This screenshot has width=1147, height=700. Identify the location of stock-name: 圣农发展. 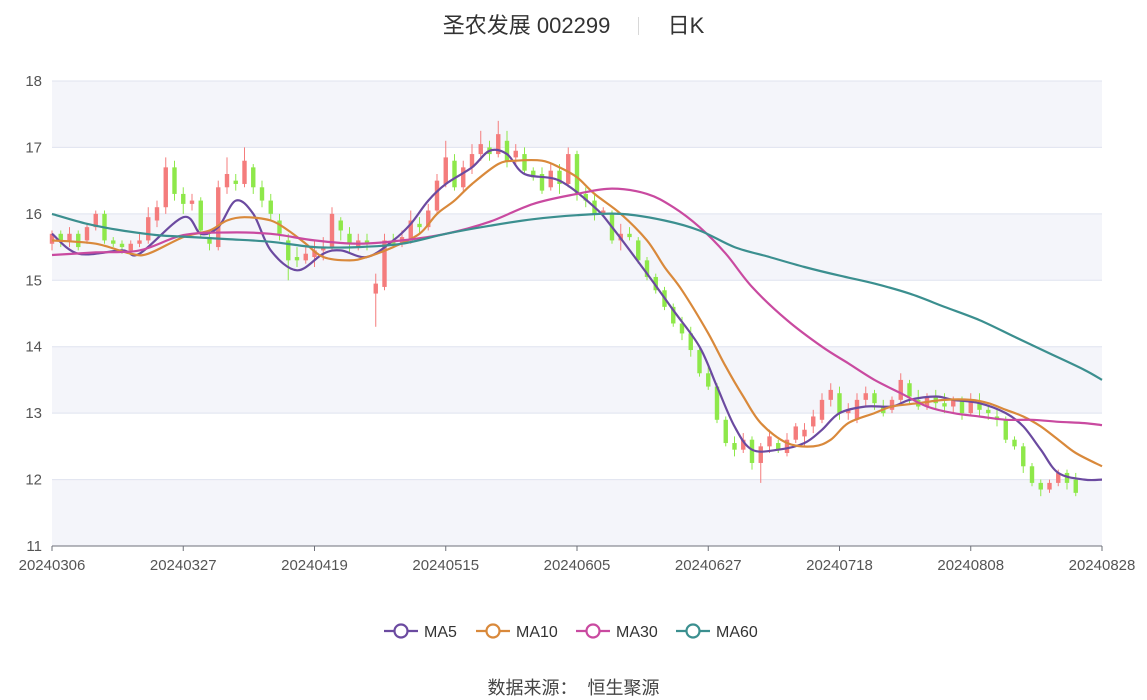
(486, 25).